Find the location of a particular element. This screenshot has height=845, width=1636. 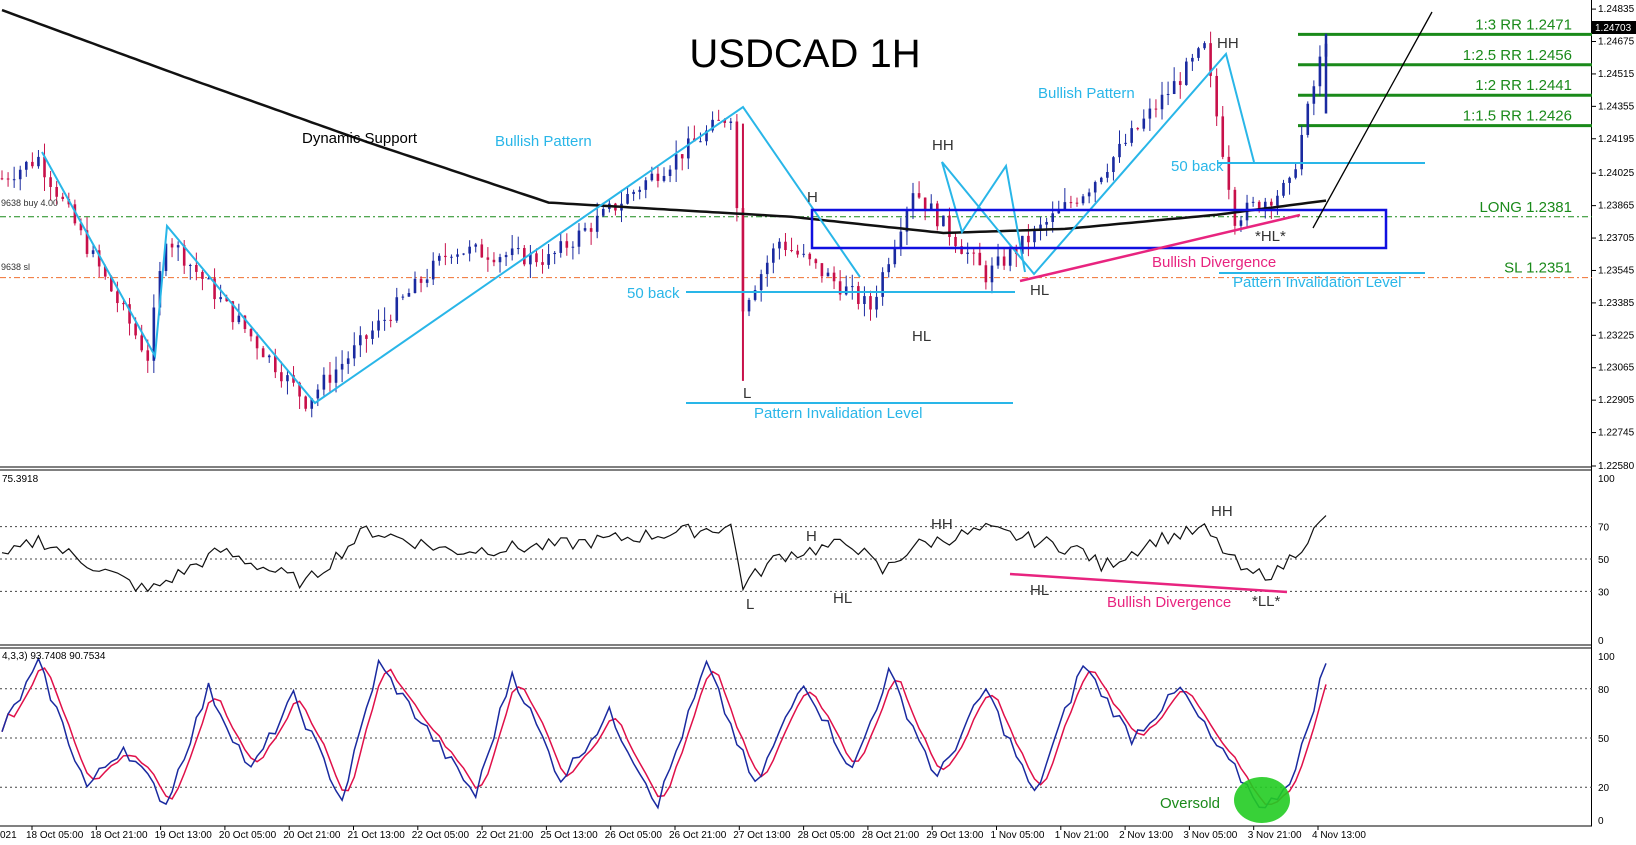

rsi-h-label: H is located at coordinates (811, 536).